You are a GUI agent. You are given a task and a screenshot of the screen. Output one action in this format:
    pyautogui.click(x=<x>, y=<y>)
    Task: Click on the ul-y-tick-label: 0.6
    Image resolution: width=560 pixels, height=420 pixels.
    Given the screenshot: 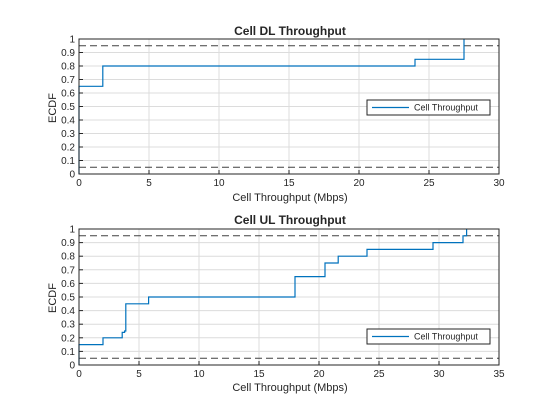 What is the action you would take?
    pyautogui.click(x=68, y=284)
    